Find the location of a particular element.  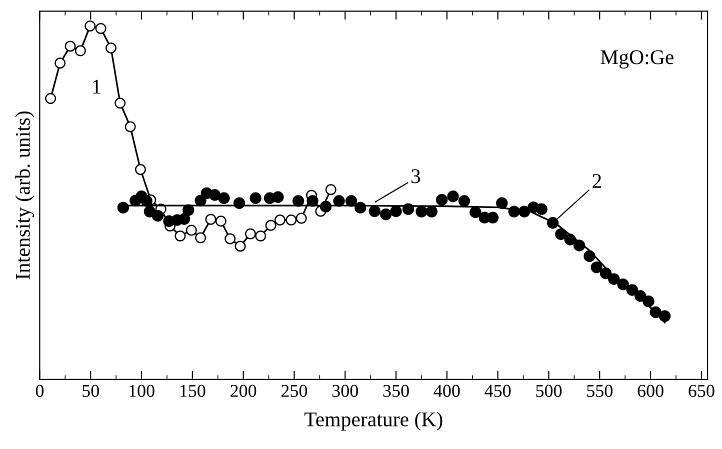

x-tick-label: 250 is located at coordinates (294, 390).